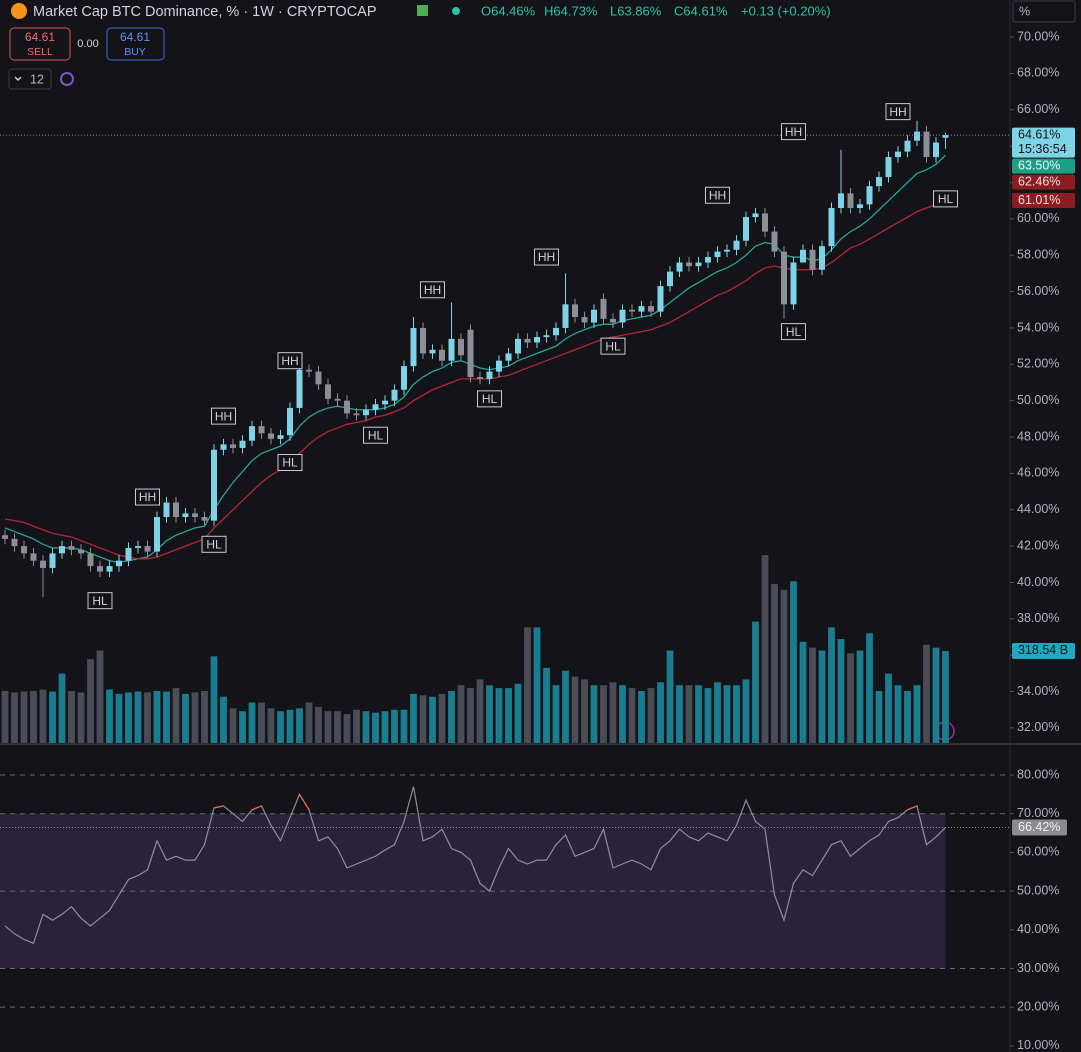 This screenshot has width=1081, height=1052. What do you see at coordinates (1039, 181) in the screenshot?
I see `price-label: 62.46%` at bounding box center [1039, 181].